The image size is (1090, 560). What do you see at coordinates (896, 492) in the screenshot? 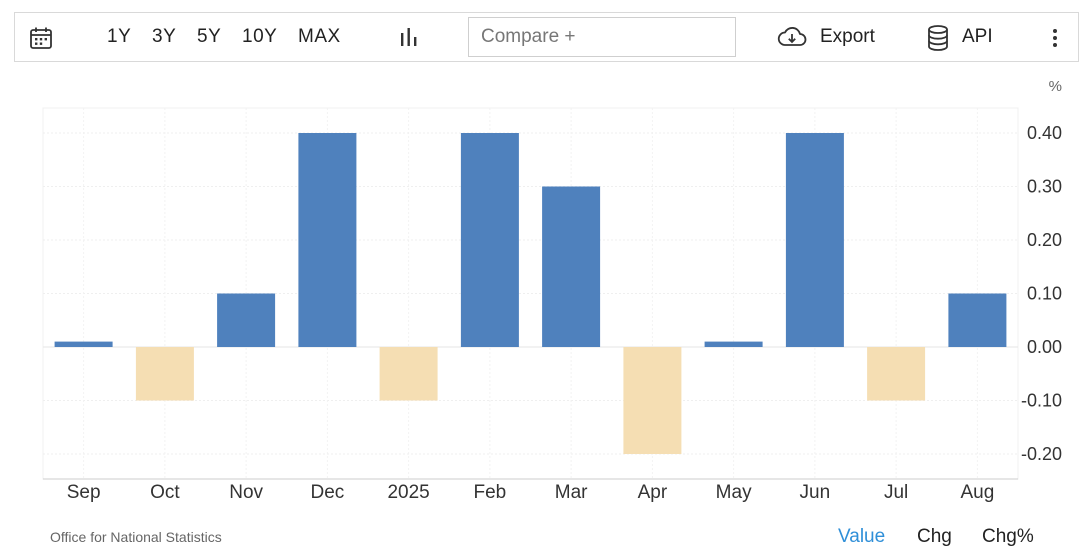
I see `x-tick-label: Jul` at bounding box center [896, 492].